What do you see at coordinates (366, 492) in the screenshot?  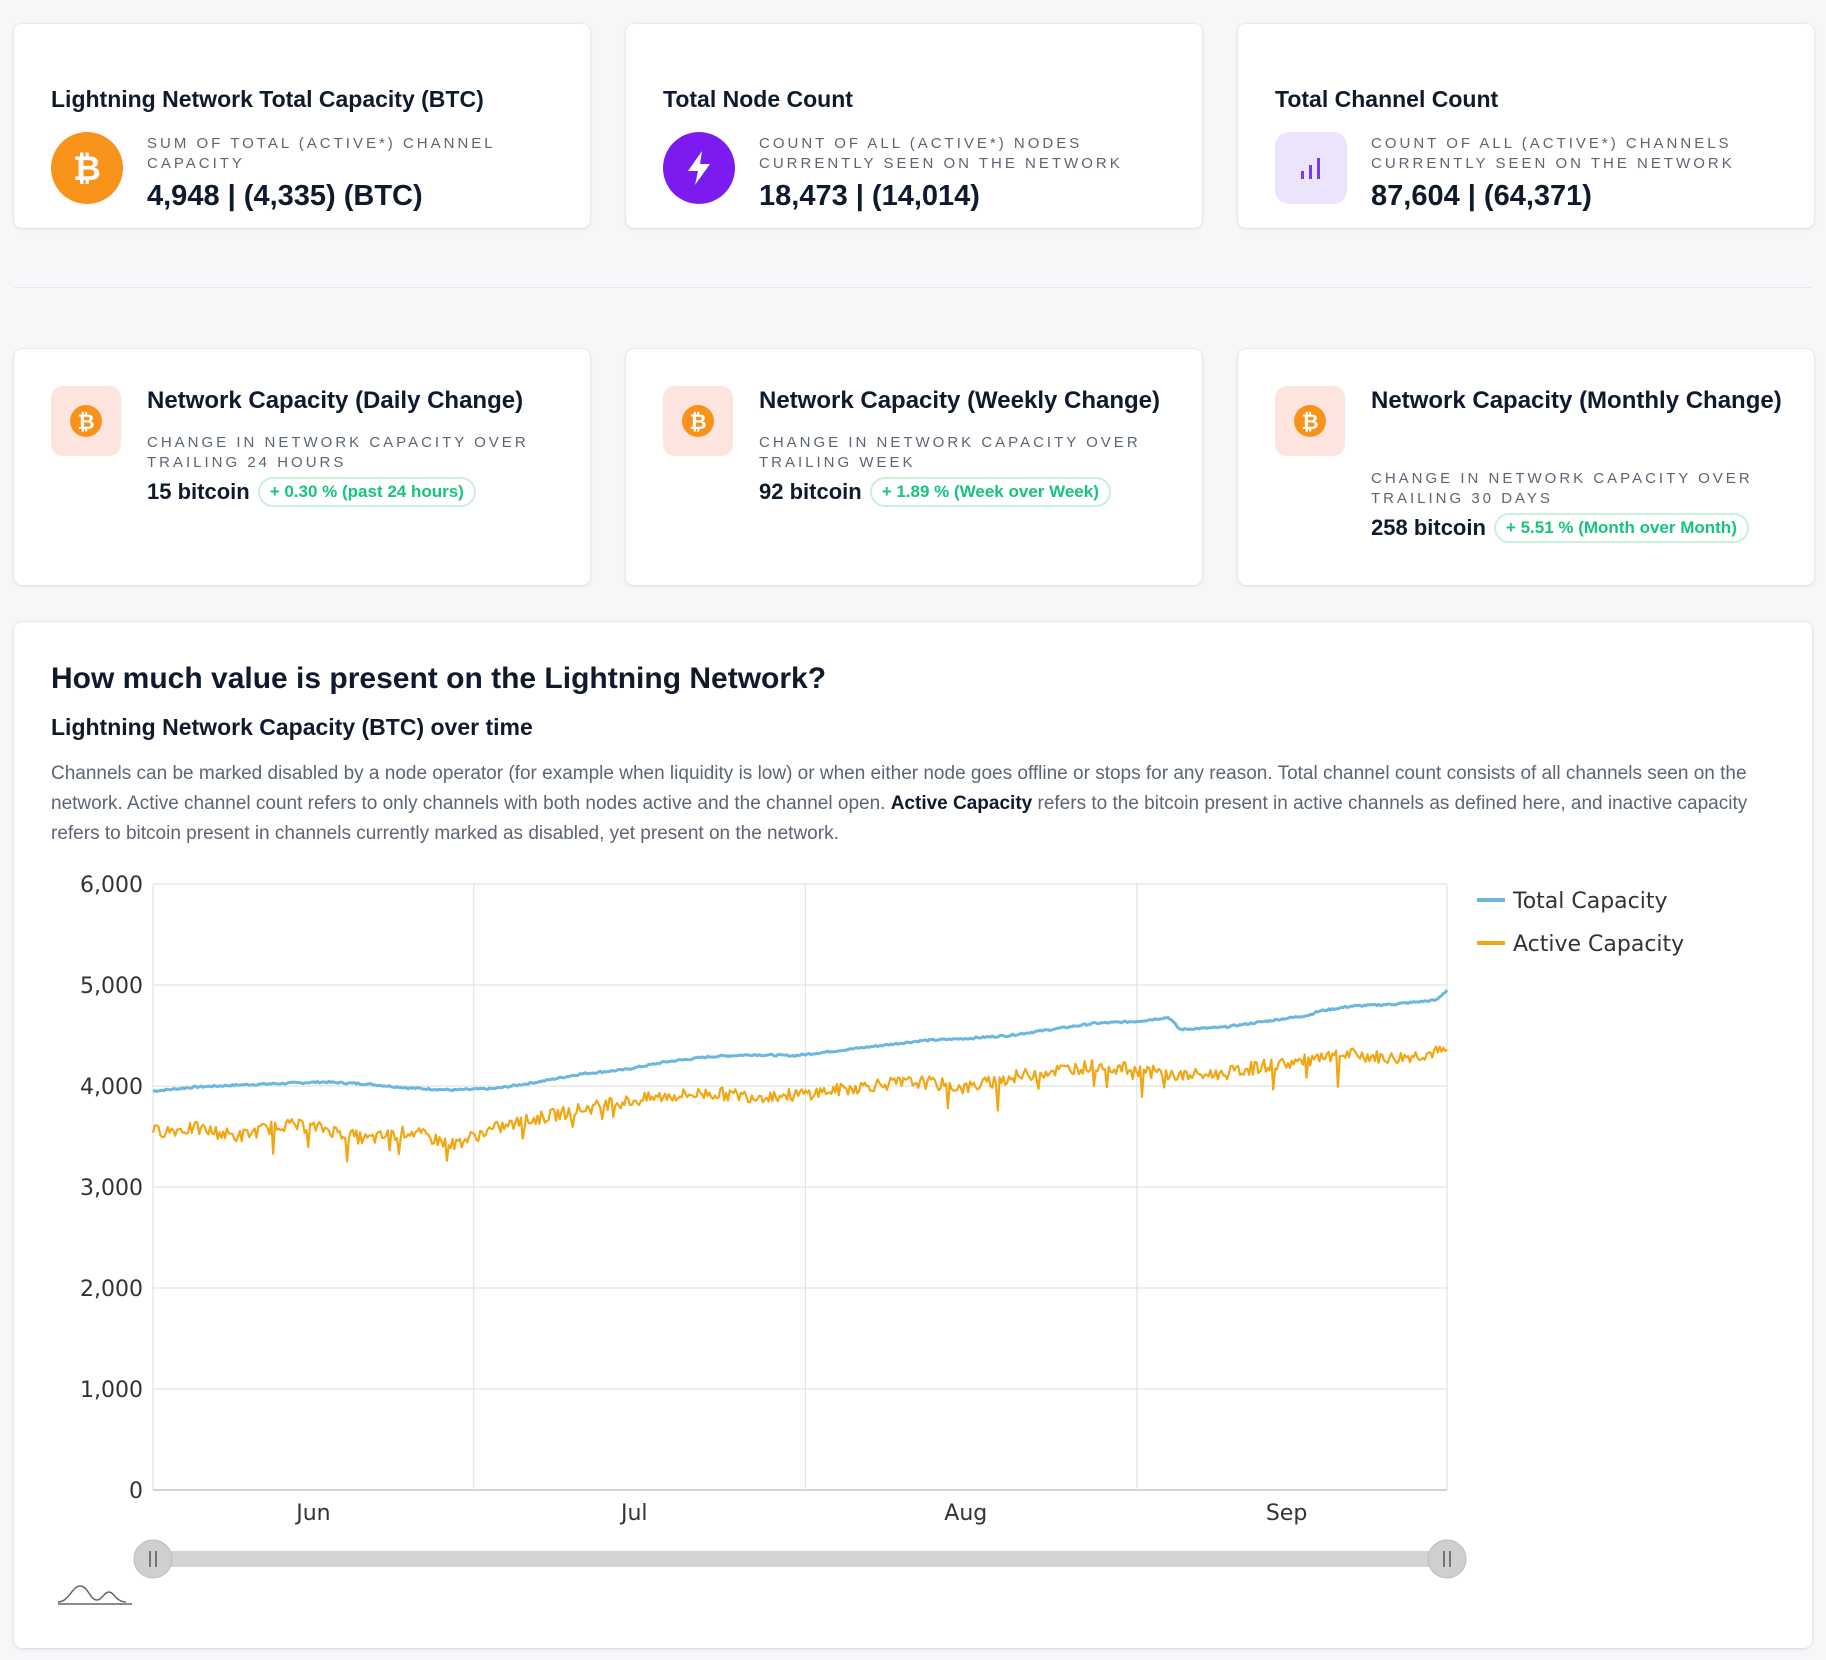 I see `change-badge: + 0.30 % (past 24 hours)` at bounding box center [366, 492].